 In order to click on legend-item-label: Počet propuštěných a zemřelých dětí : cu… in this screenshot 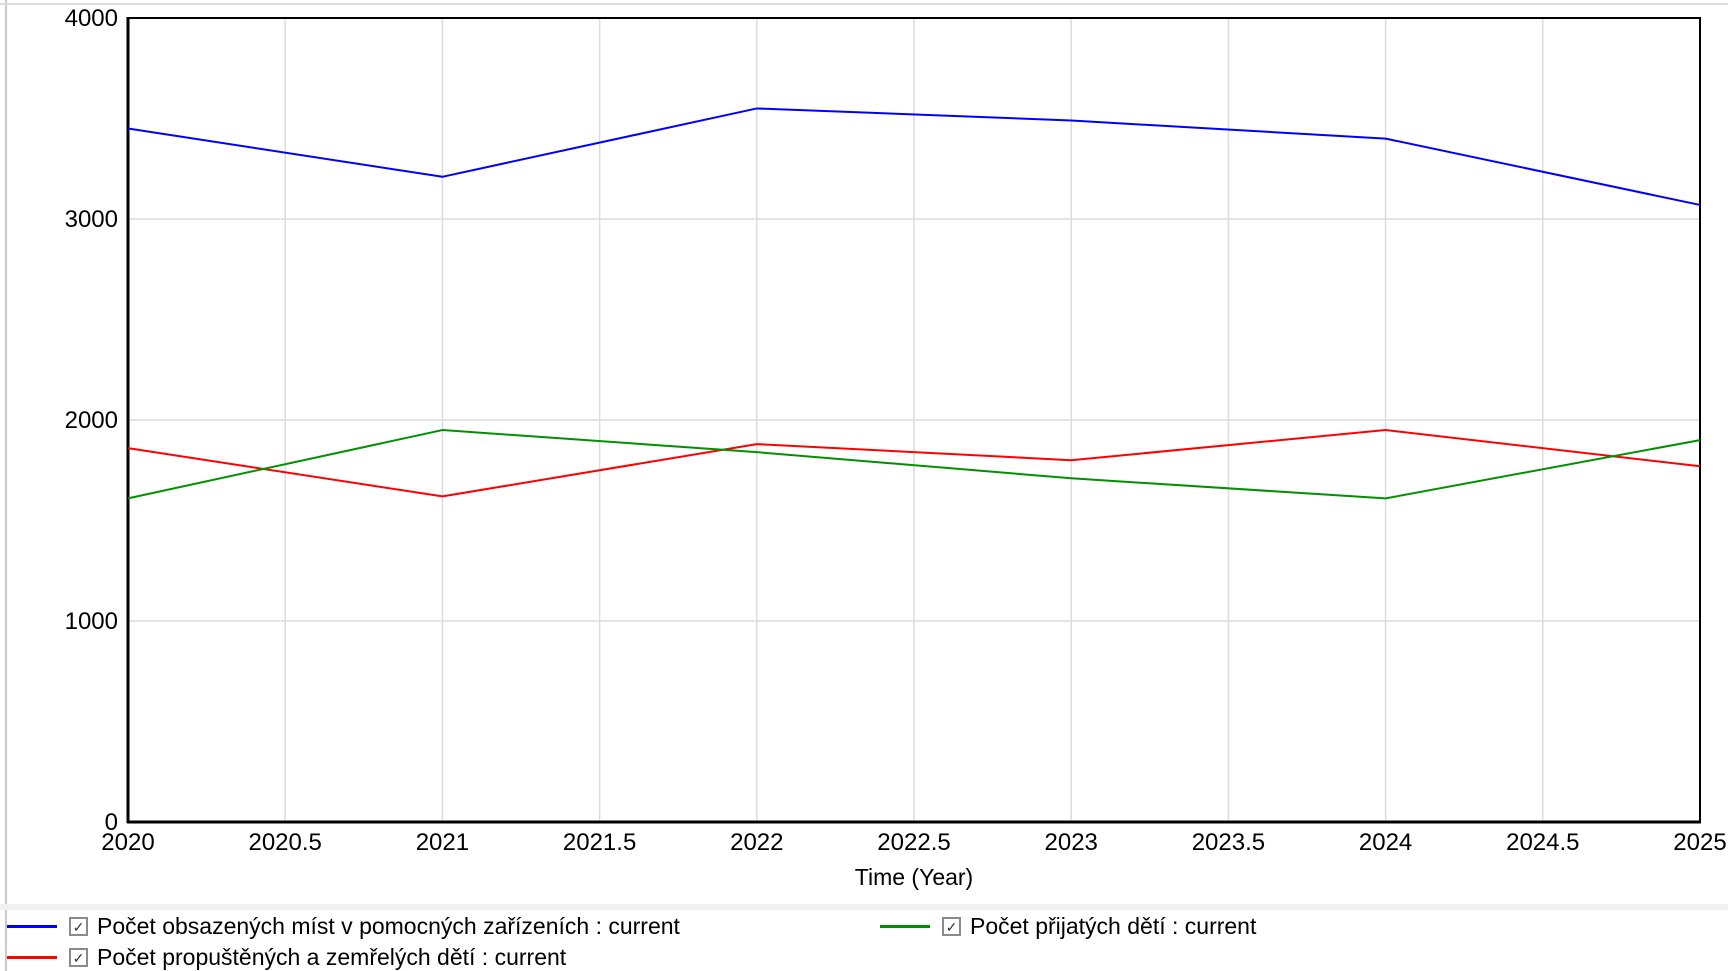, I will do `click(332, 957)`.